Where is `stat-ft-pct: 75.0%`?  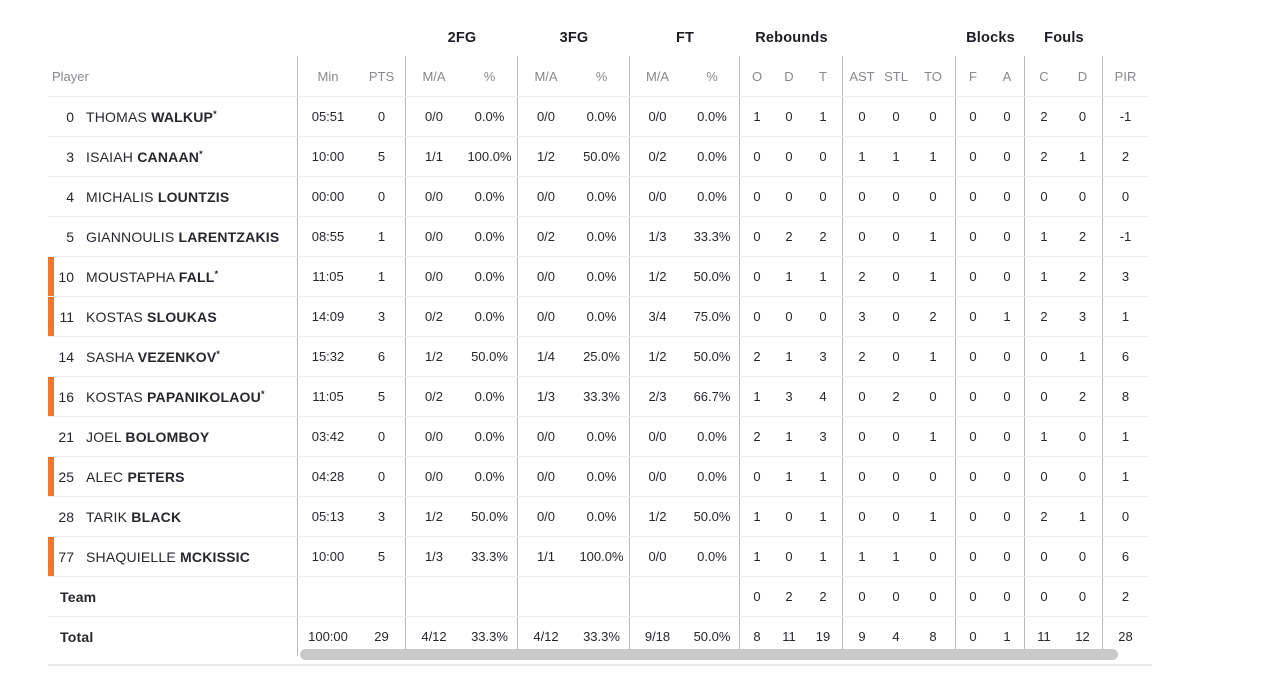
stat-ft-pct: 75.0% is located at coordinates (712, 316).